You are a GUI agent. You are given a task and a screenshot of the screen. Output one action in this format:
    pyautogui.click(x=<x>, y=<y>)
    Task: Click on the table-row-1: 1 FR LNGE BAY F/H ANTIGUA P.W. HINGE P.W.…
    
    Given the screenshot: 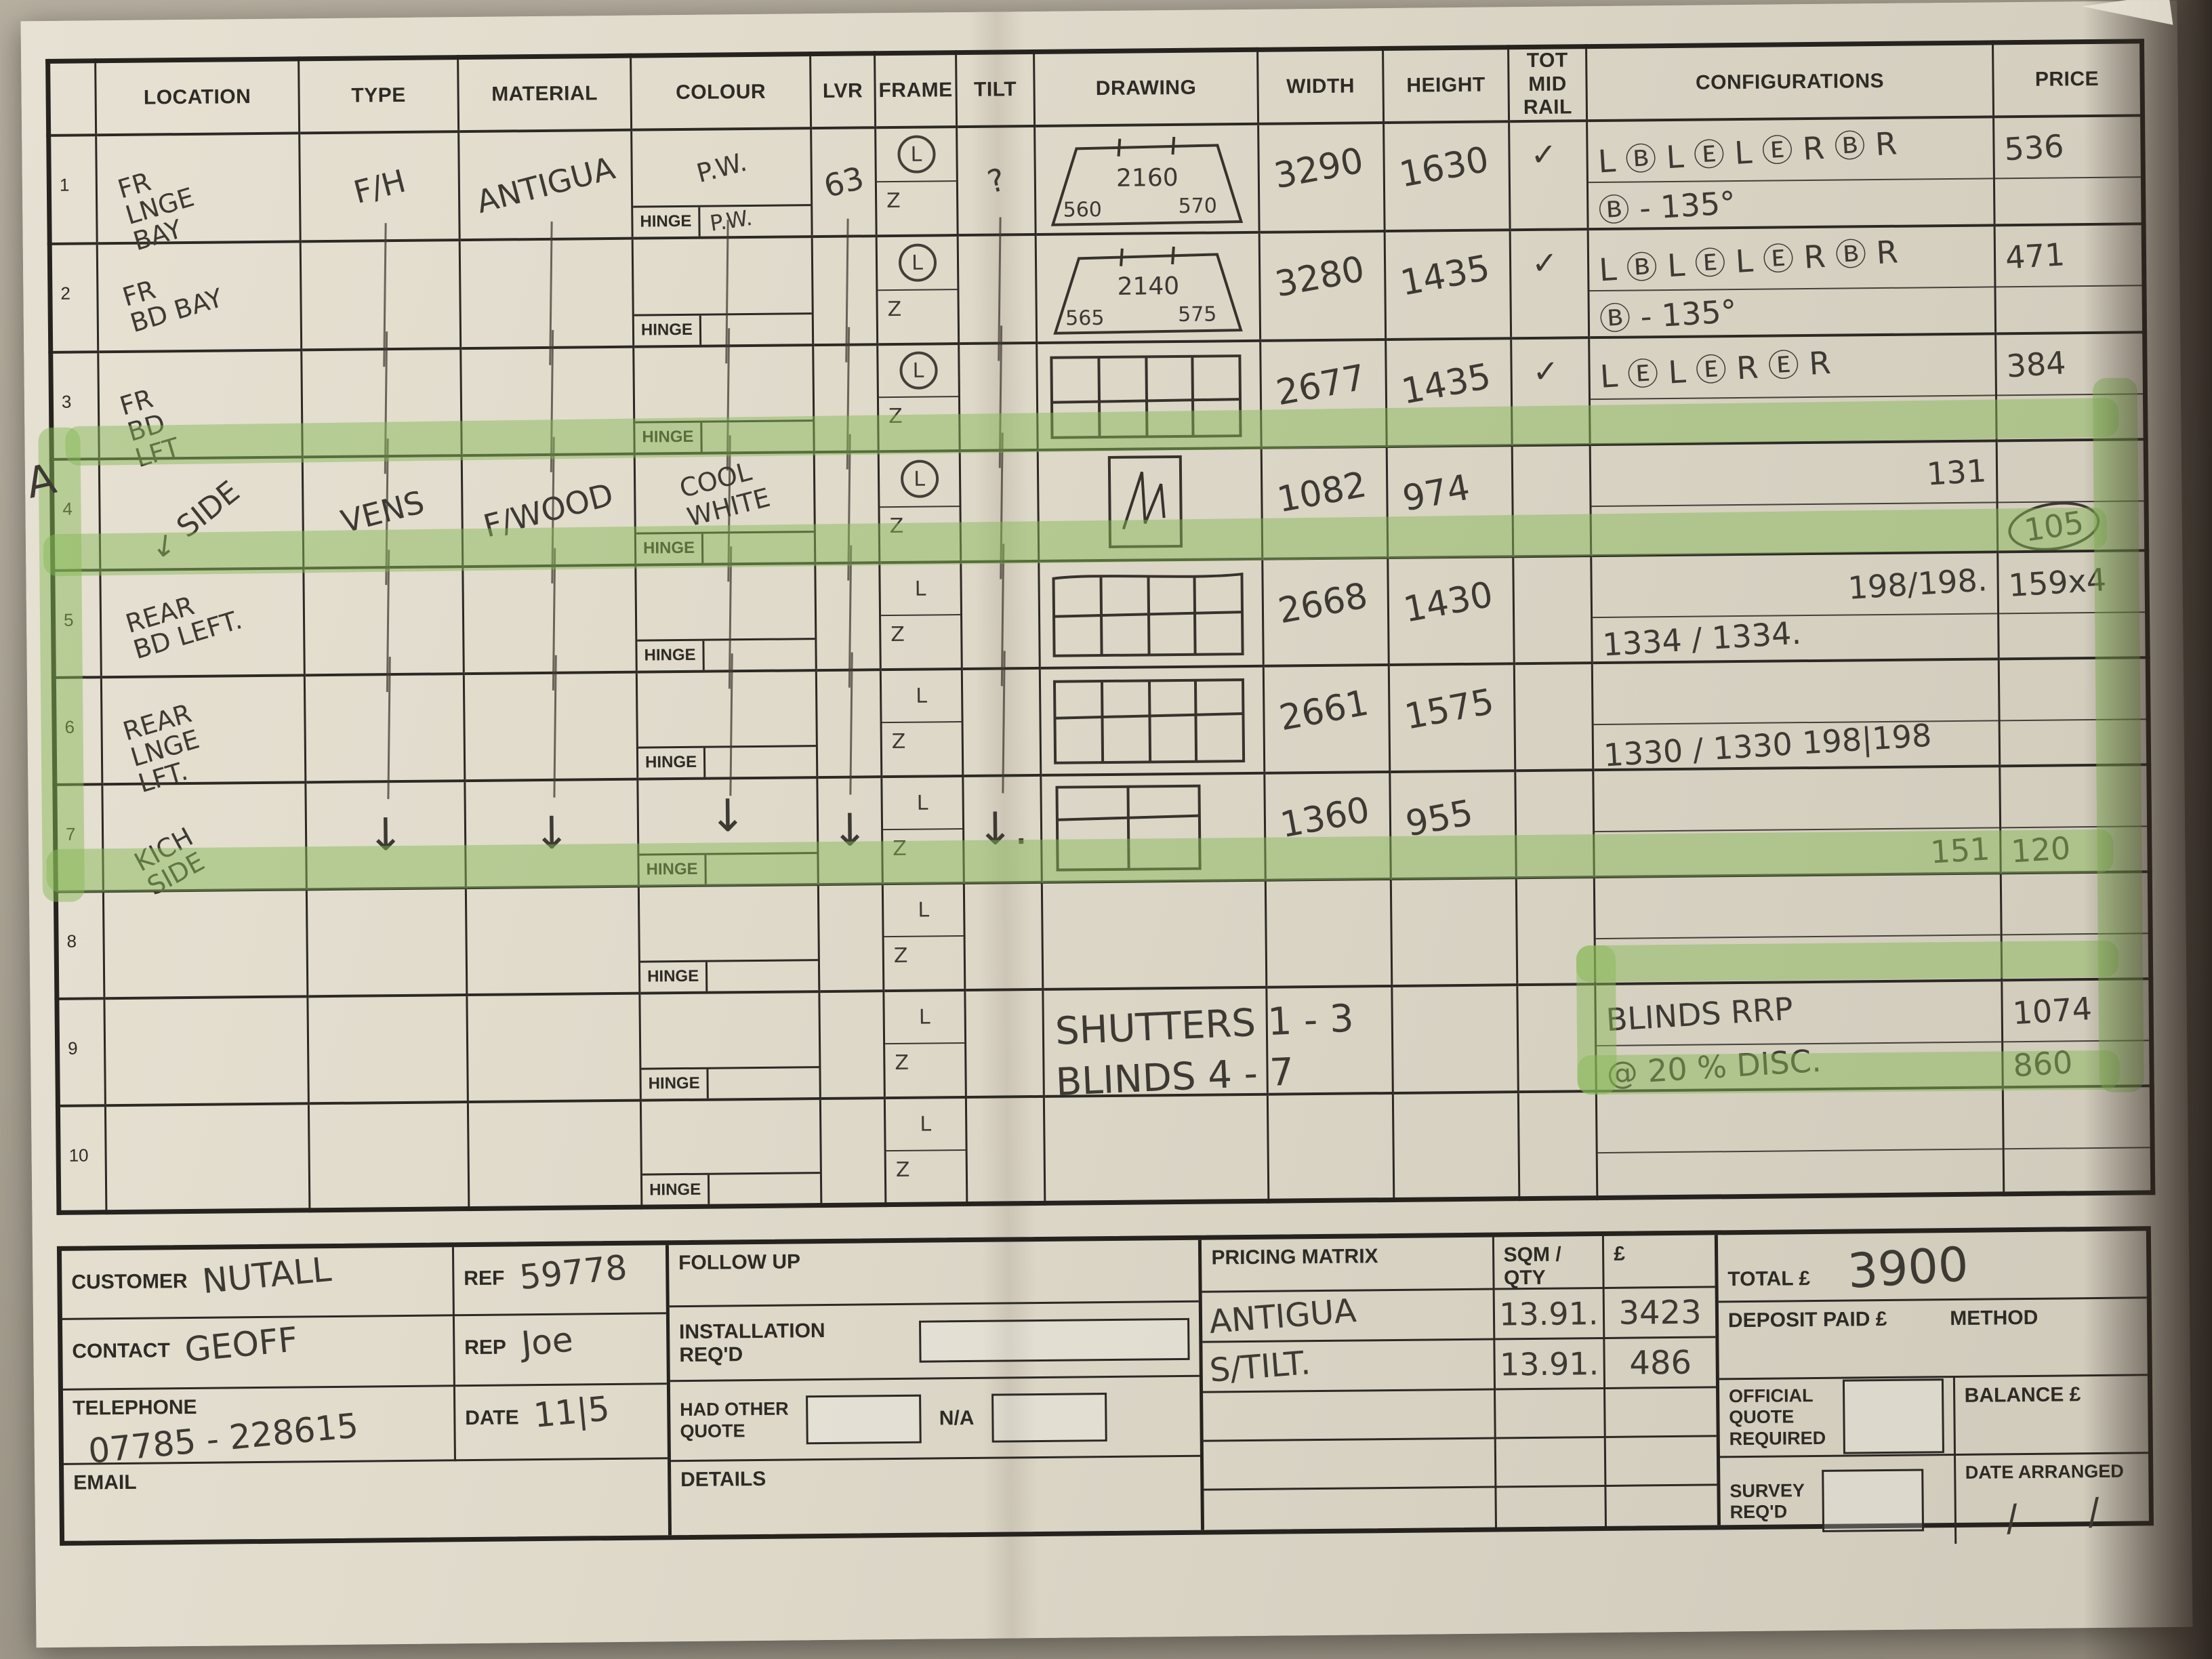 What is the action you would take?
    pyautogui.click(x=1096, y=185)
    